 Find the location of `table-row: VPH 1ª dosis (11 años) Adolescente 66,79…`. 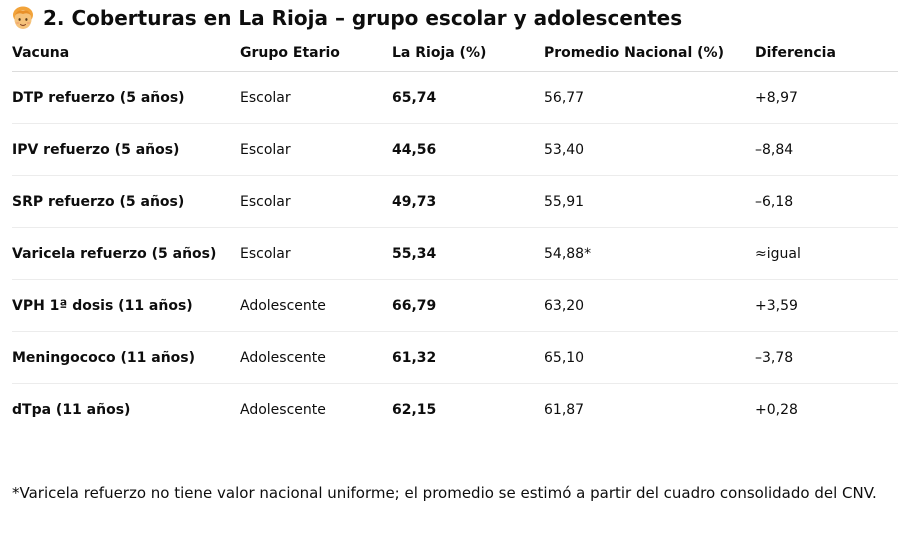

table-row: VPH 1ª dosis (11 años) Adolescente 66,79… is located at coordinates (455, 305).